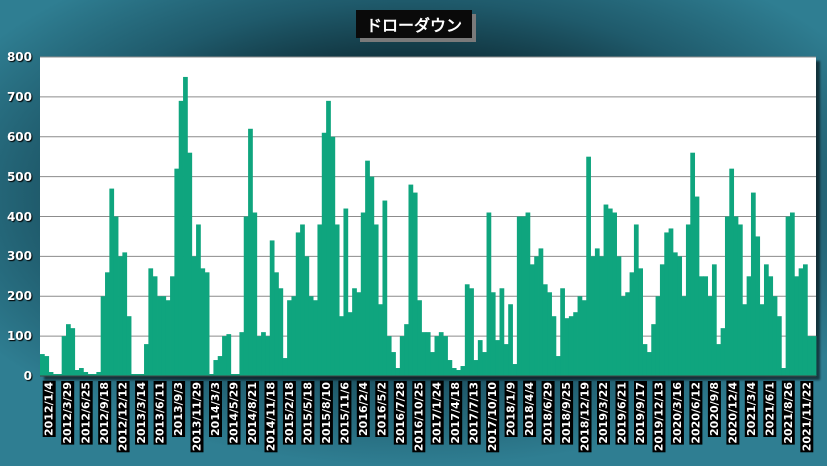 The height and width of the screenshot is (466, 827). Describe the element at coordinates (19, 336) in the screenshot. I see `y-tick-label: 100` at that location.